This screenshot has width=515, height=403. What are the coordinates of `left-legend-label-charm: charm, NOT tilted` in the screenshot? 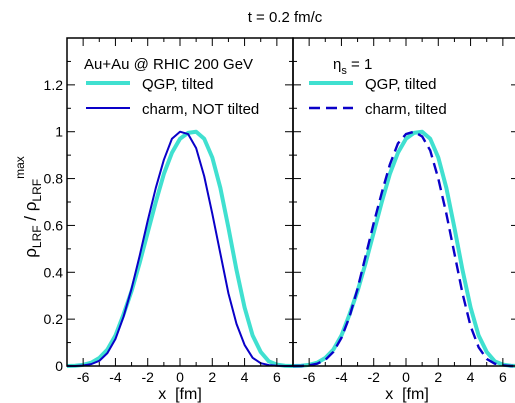 It's located at (200, 109).